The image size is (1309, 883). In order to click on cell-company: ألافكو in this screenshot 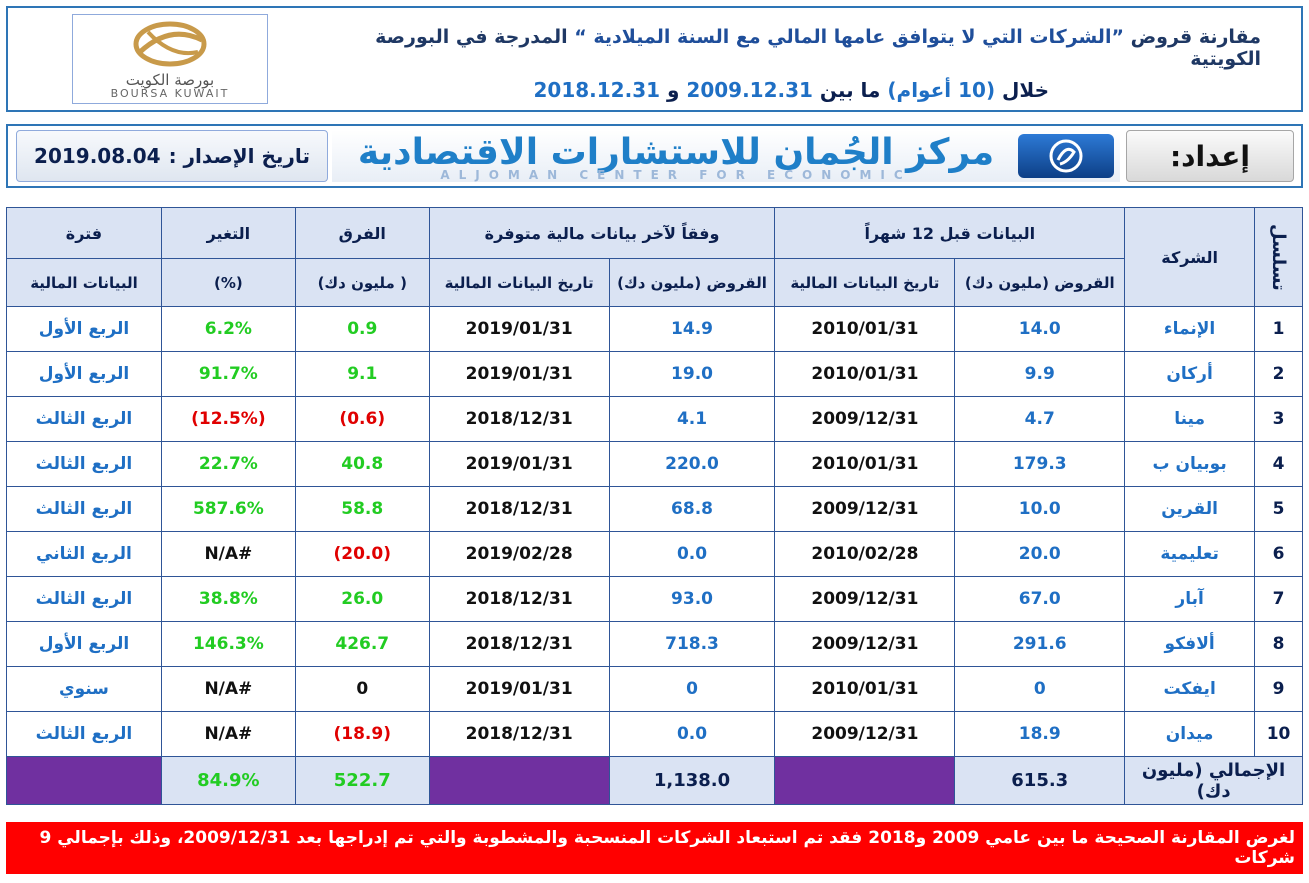, I will do `click(1190, 644)`.